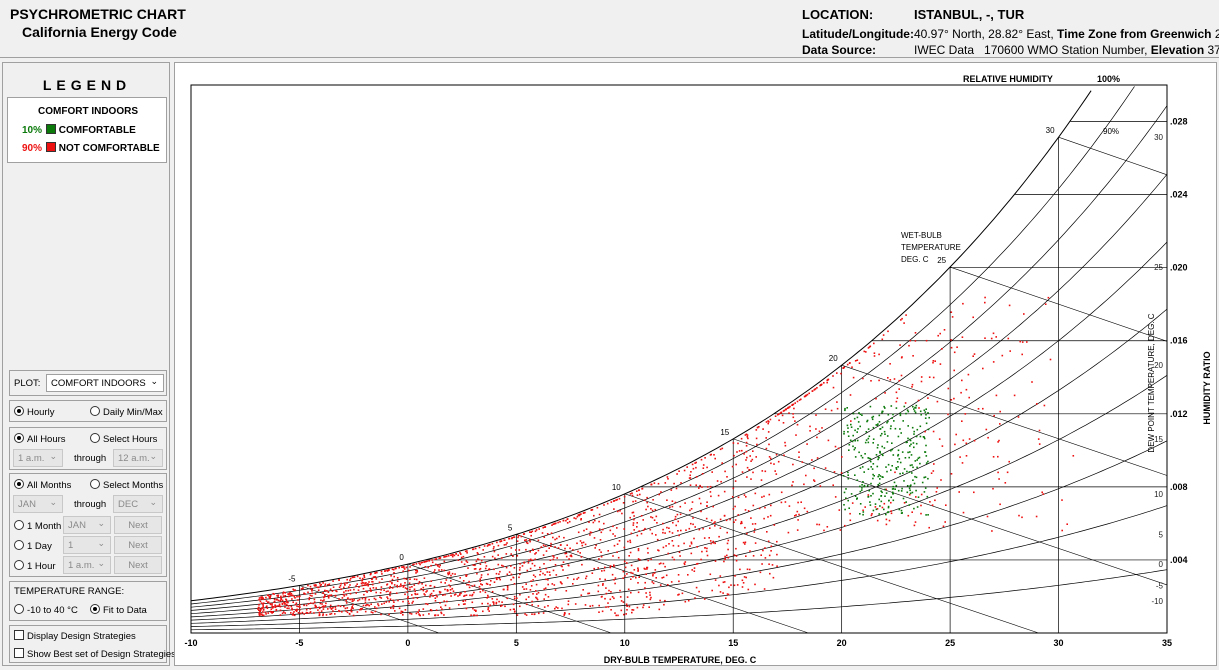 This screenshot has width=1219, height=670. What do you see at coordinates (40, 439) in the screenshot?
I see `all-hours-radio: All Hours` at bounding box center [40, 439].